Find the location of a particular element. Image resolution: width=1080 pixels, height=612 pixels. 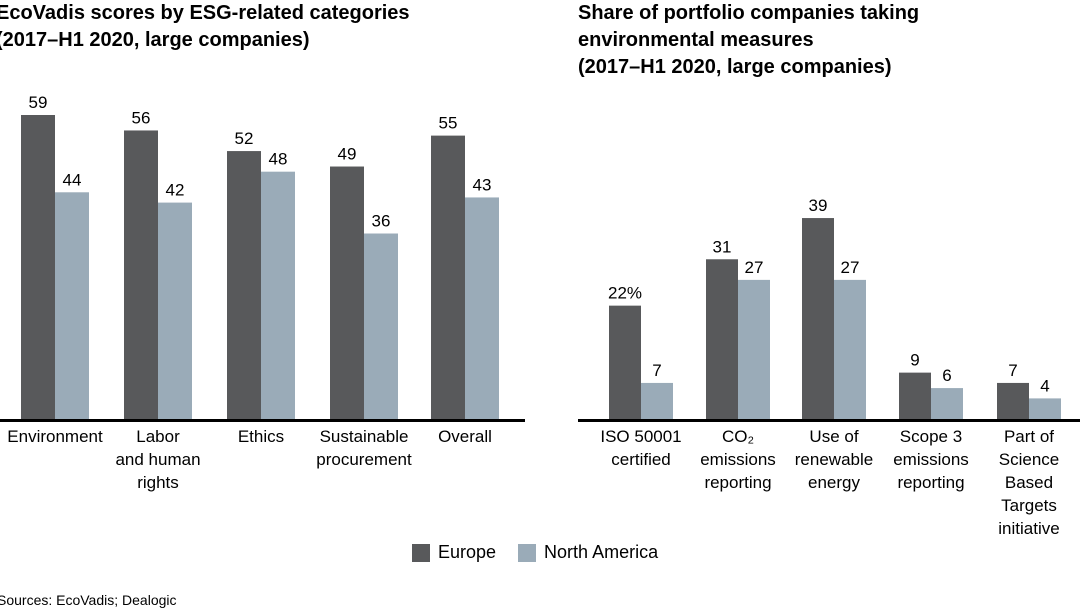

left-data-label-europe-3: 49 is located at coordinates (347, 154).